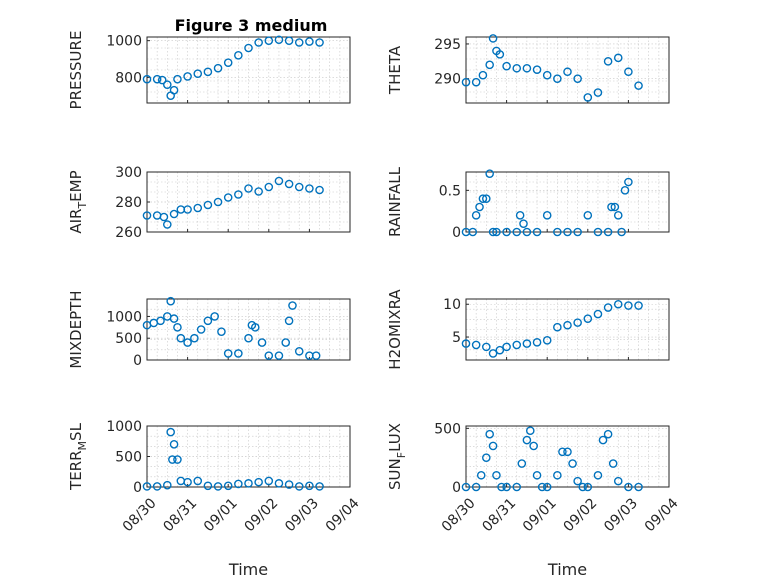 This screenshot has width=778, height=583. What do you see at coordinates (397, 456) in the screenshot?
I see `y-axis-label: SUNFLUX` at bounding box center [397, 456].